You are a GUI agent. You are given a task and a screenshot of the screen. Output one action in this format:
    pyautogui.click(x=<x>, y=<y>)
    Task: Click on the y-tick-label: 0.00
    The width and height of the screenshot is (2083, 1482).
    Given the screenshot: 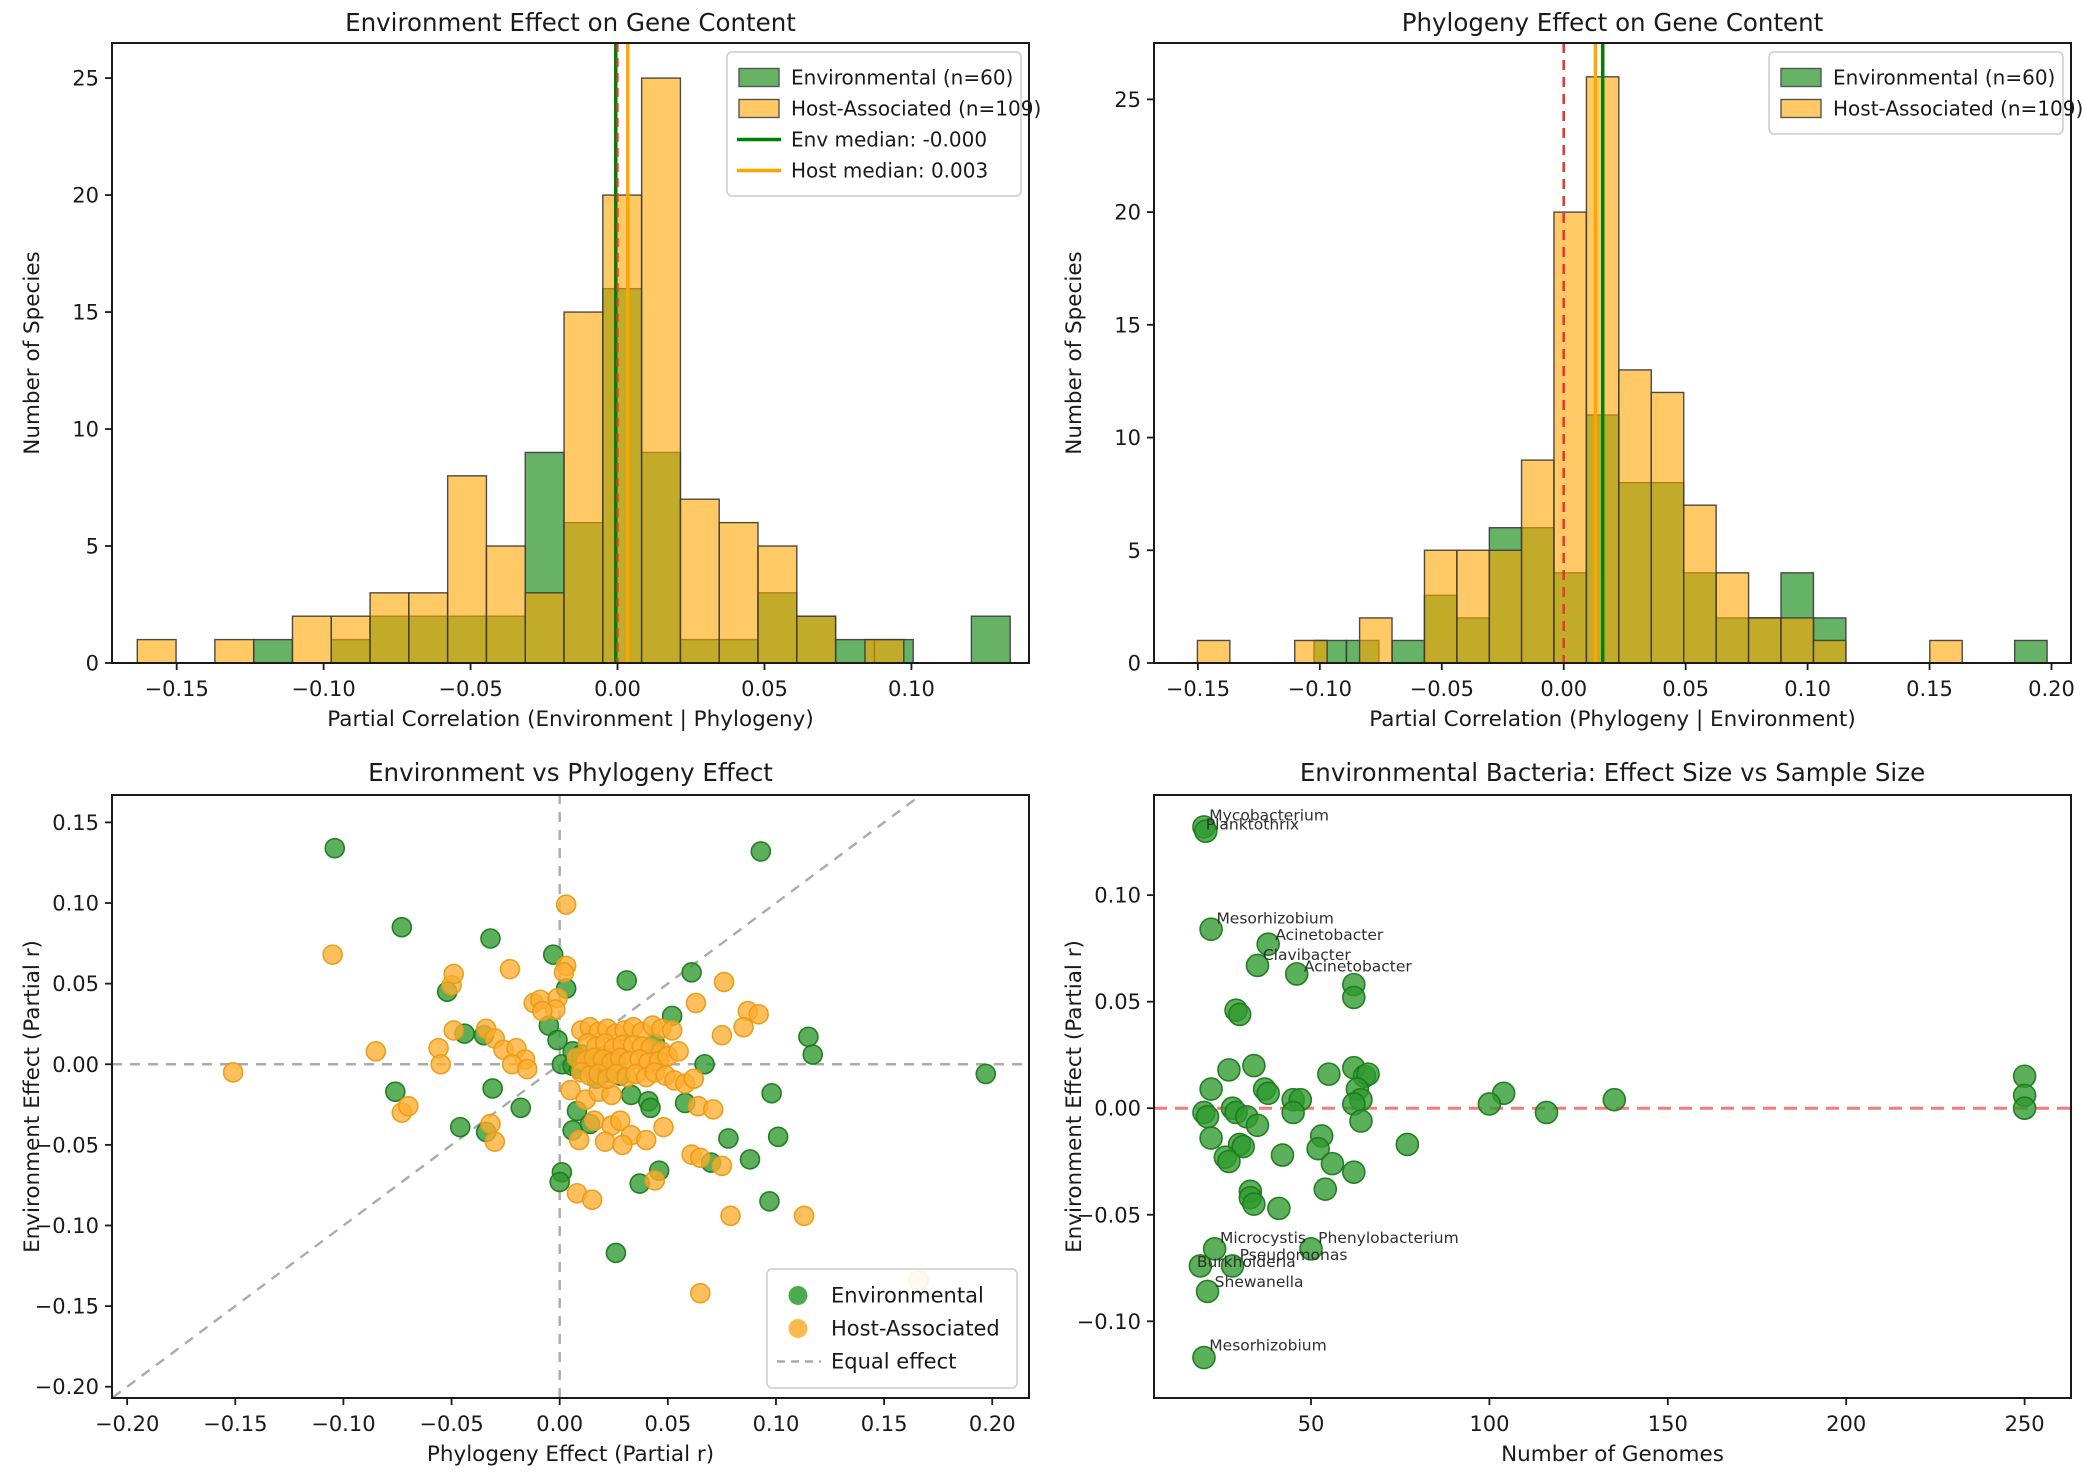 What is the action you would take?
    pyautogui.click(x=1117, y=1109)
    